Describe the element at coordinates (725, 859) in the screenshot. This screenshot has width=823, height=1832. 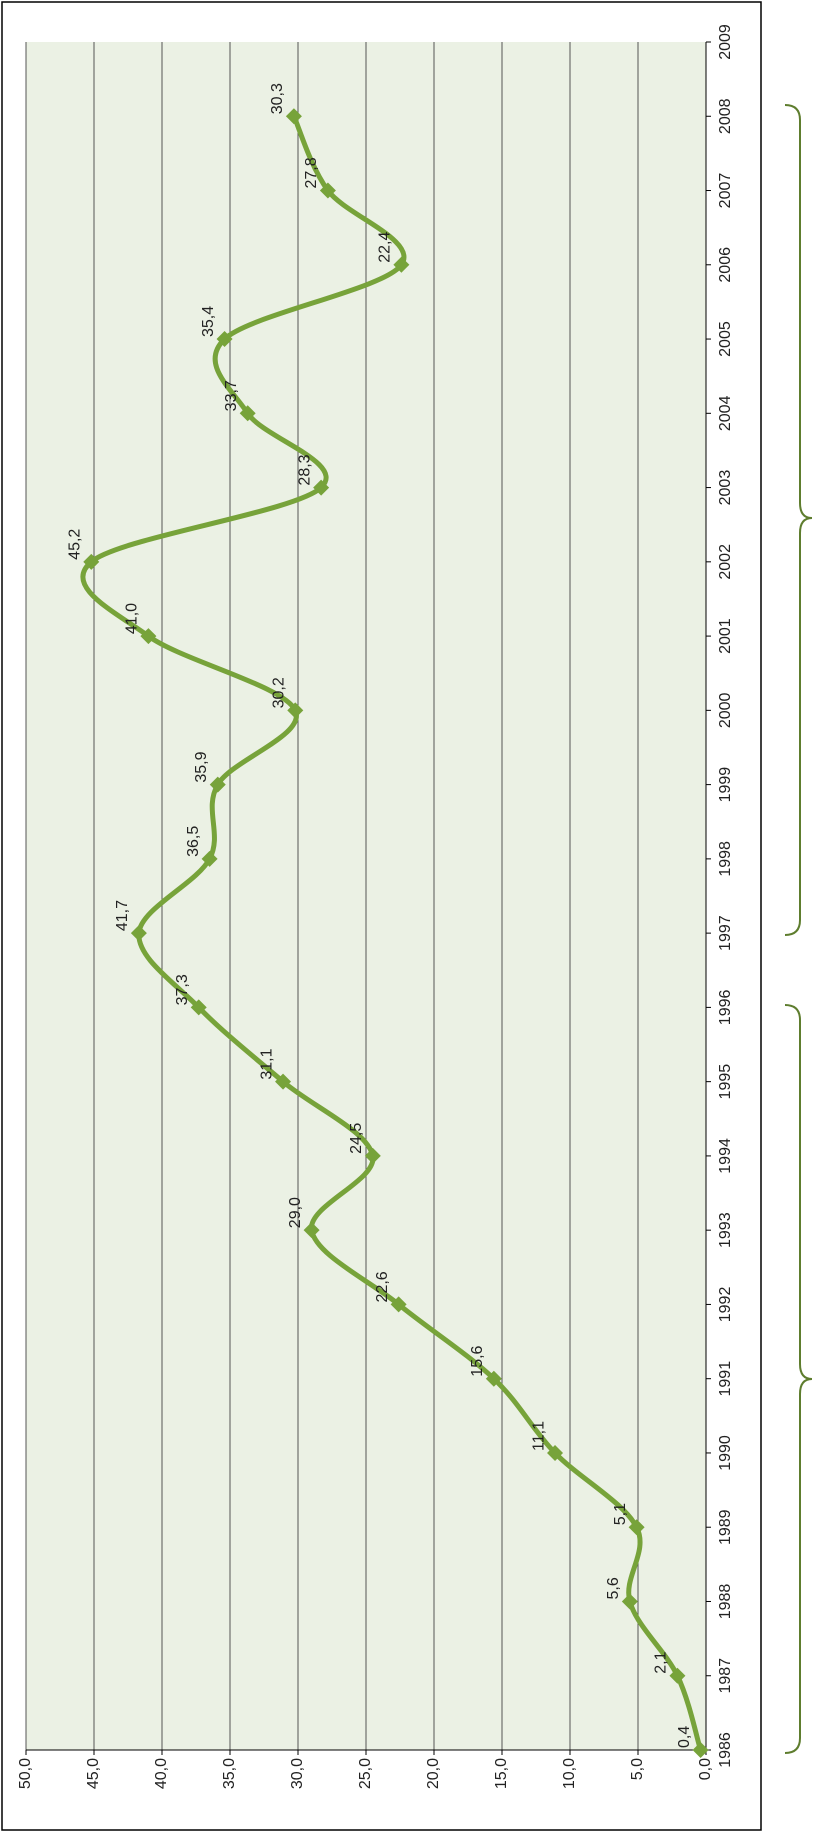
I see `x-tick-label: 1998` at that location.